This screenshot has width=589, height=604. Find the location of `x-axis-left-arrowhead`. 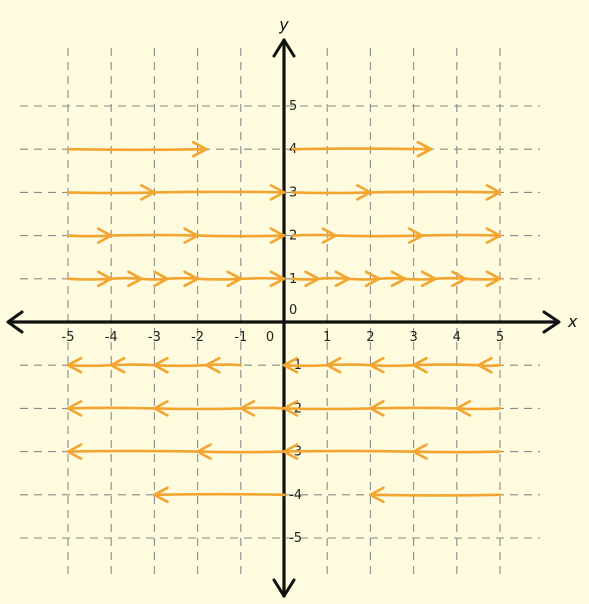

x-axis-left-arrowhead is located at coordinates (15, 322).